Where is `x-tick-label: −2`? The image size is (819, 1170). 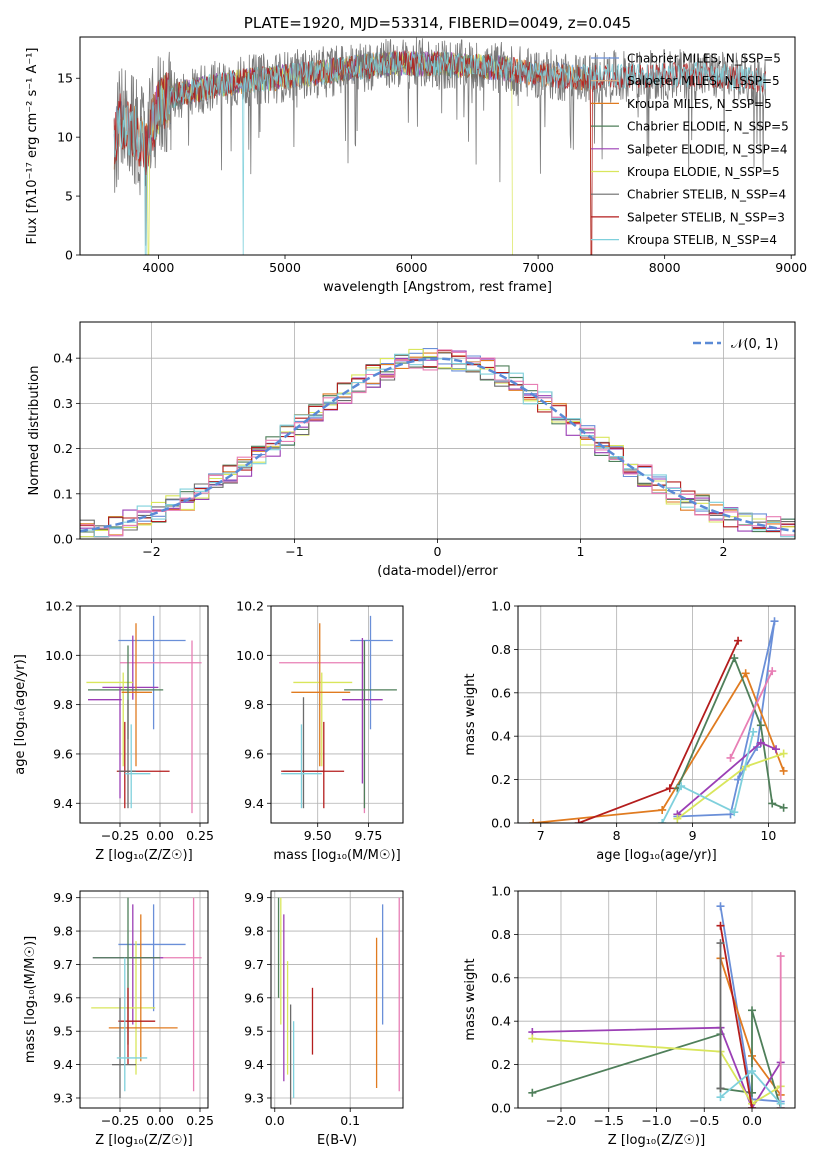
x-tick-label: −2 is located at coordinates (151, 551).